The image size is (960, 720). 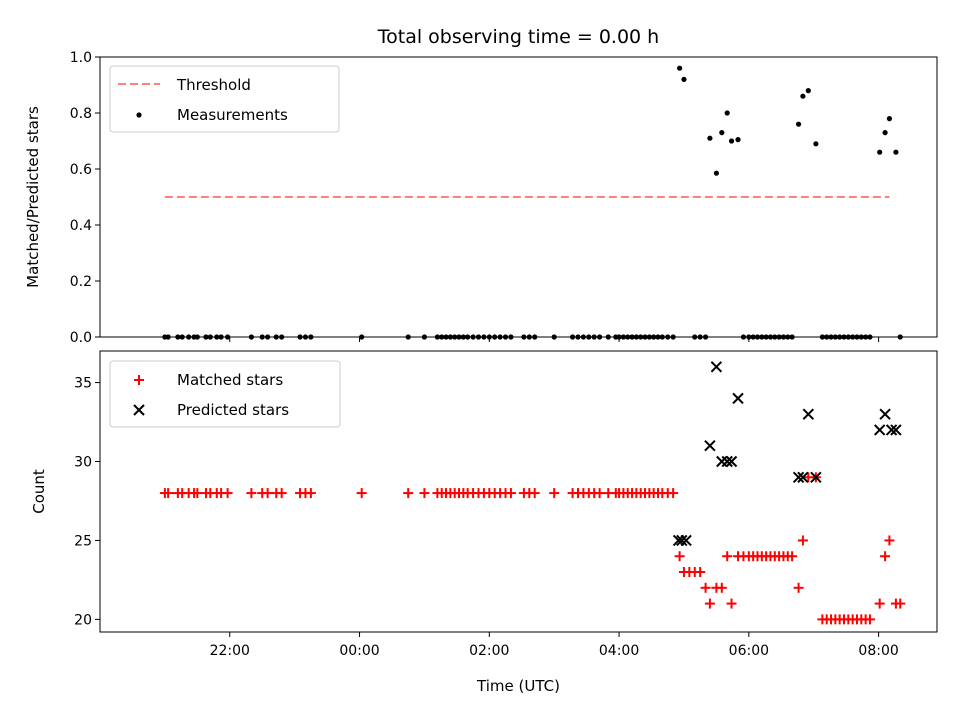 What do you see at coordinates (85, 198) in the screenshot?
I see `top-y-axis: 0.0 0.2 0.4 0.6 0.8 1.0` at bounding box center [85, 198].